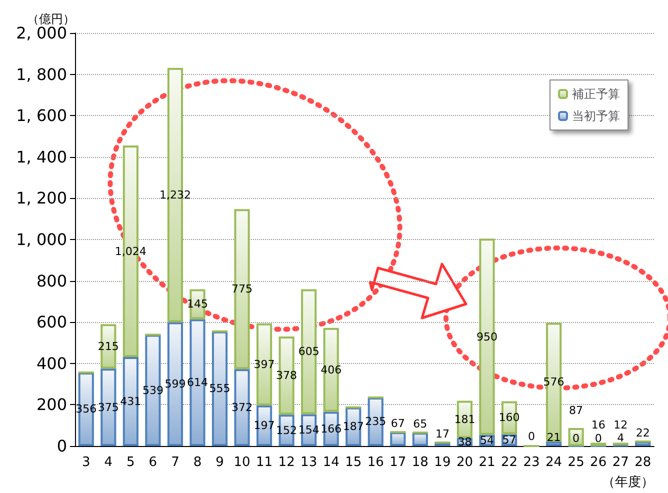 The height and width of the screenshot is (493, 668). I want to click on x-tick-label: 23, so click(531, 462).